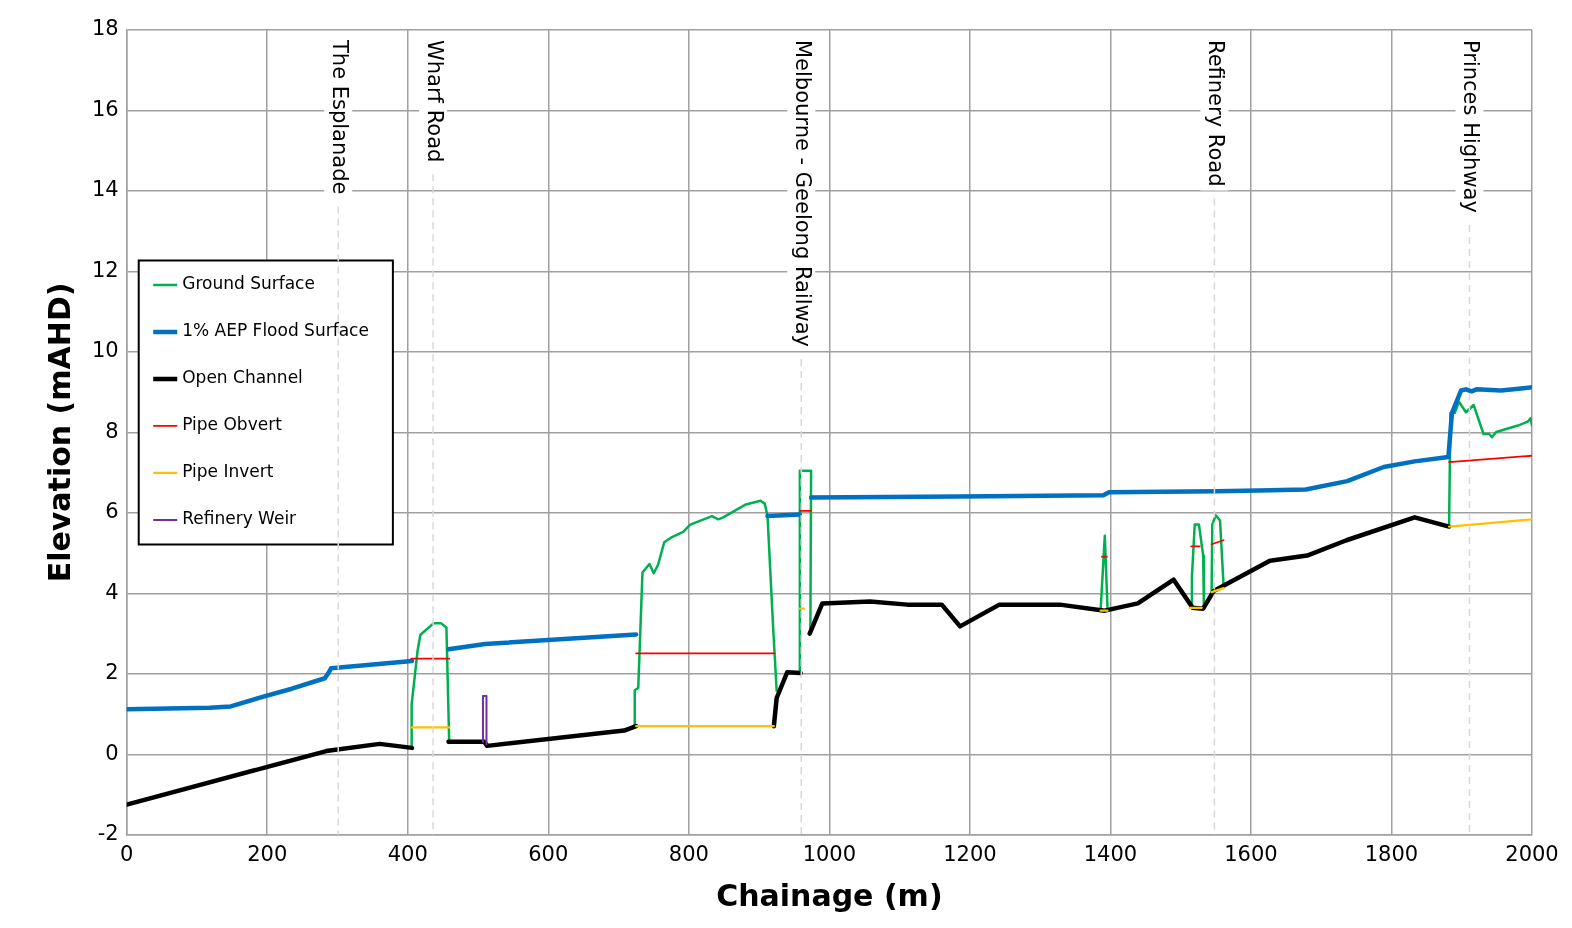 Image resolution: width=1572 pixels, height=928 pixels. What do you see at coordinates (105, 269) in the screenshot?
I see `y-tick-label: 12` at bounding box center [105, 269].